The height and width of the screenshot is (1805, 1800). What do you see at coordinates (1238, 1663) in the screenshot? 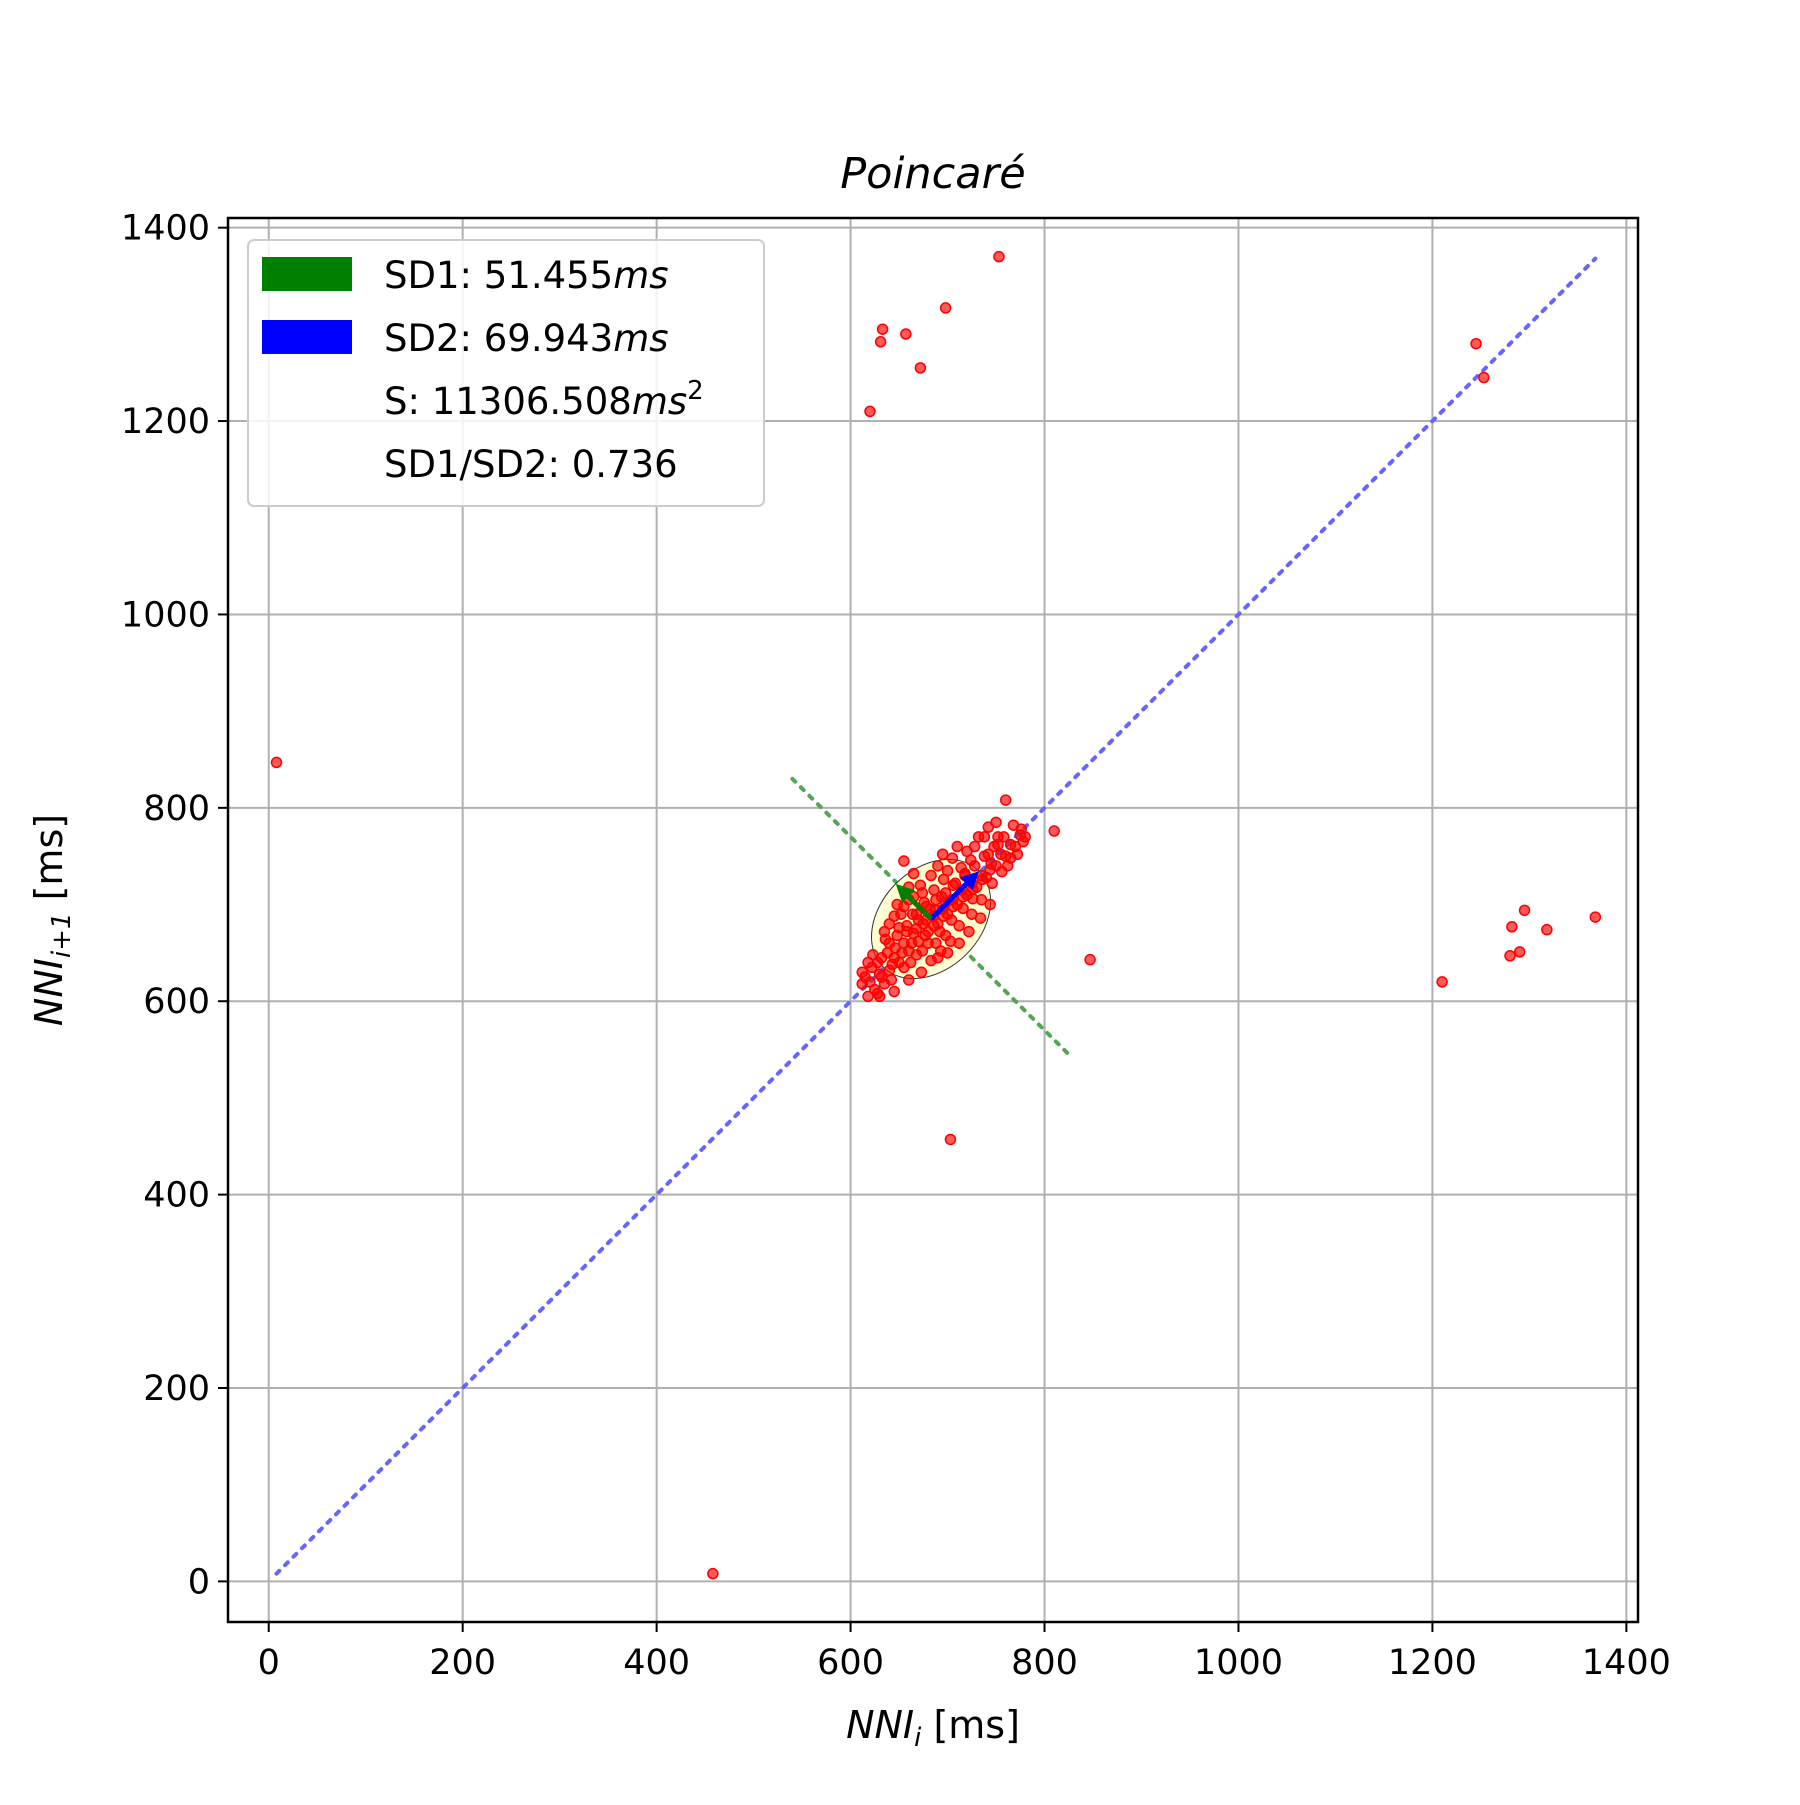
I see `x-tick-label-5: 1000` at bounding box center [1238, 1663].